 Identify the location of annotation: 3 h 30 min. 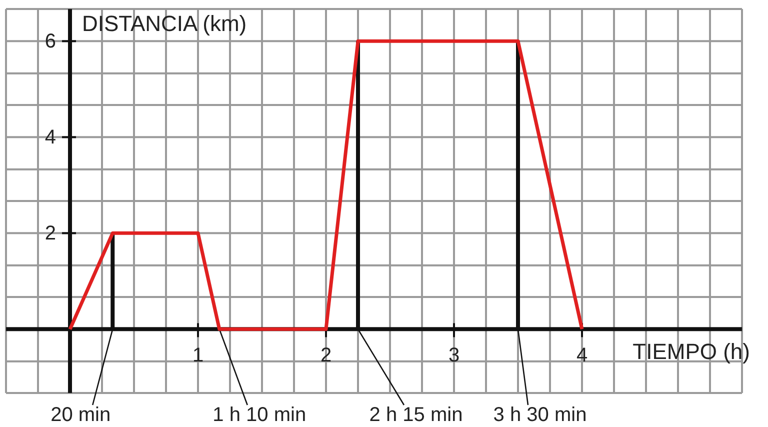
(540, 415).